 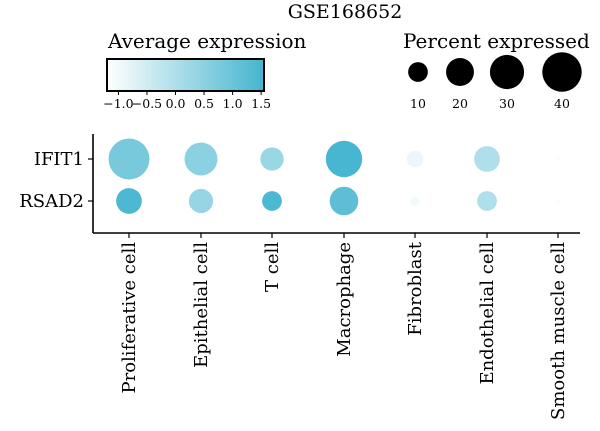 I want to click on size-legend-title: Percent expressed, so click(x=496, y=41).